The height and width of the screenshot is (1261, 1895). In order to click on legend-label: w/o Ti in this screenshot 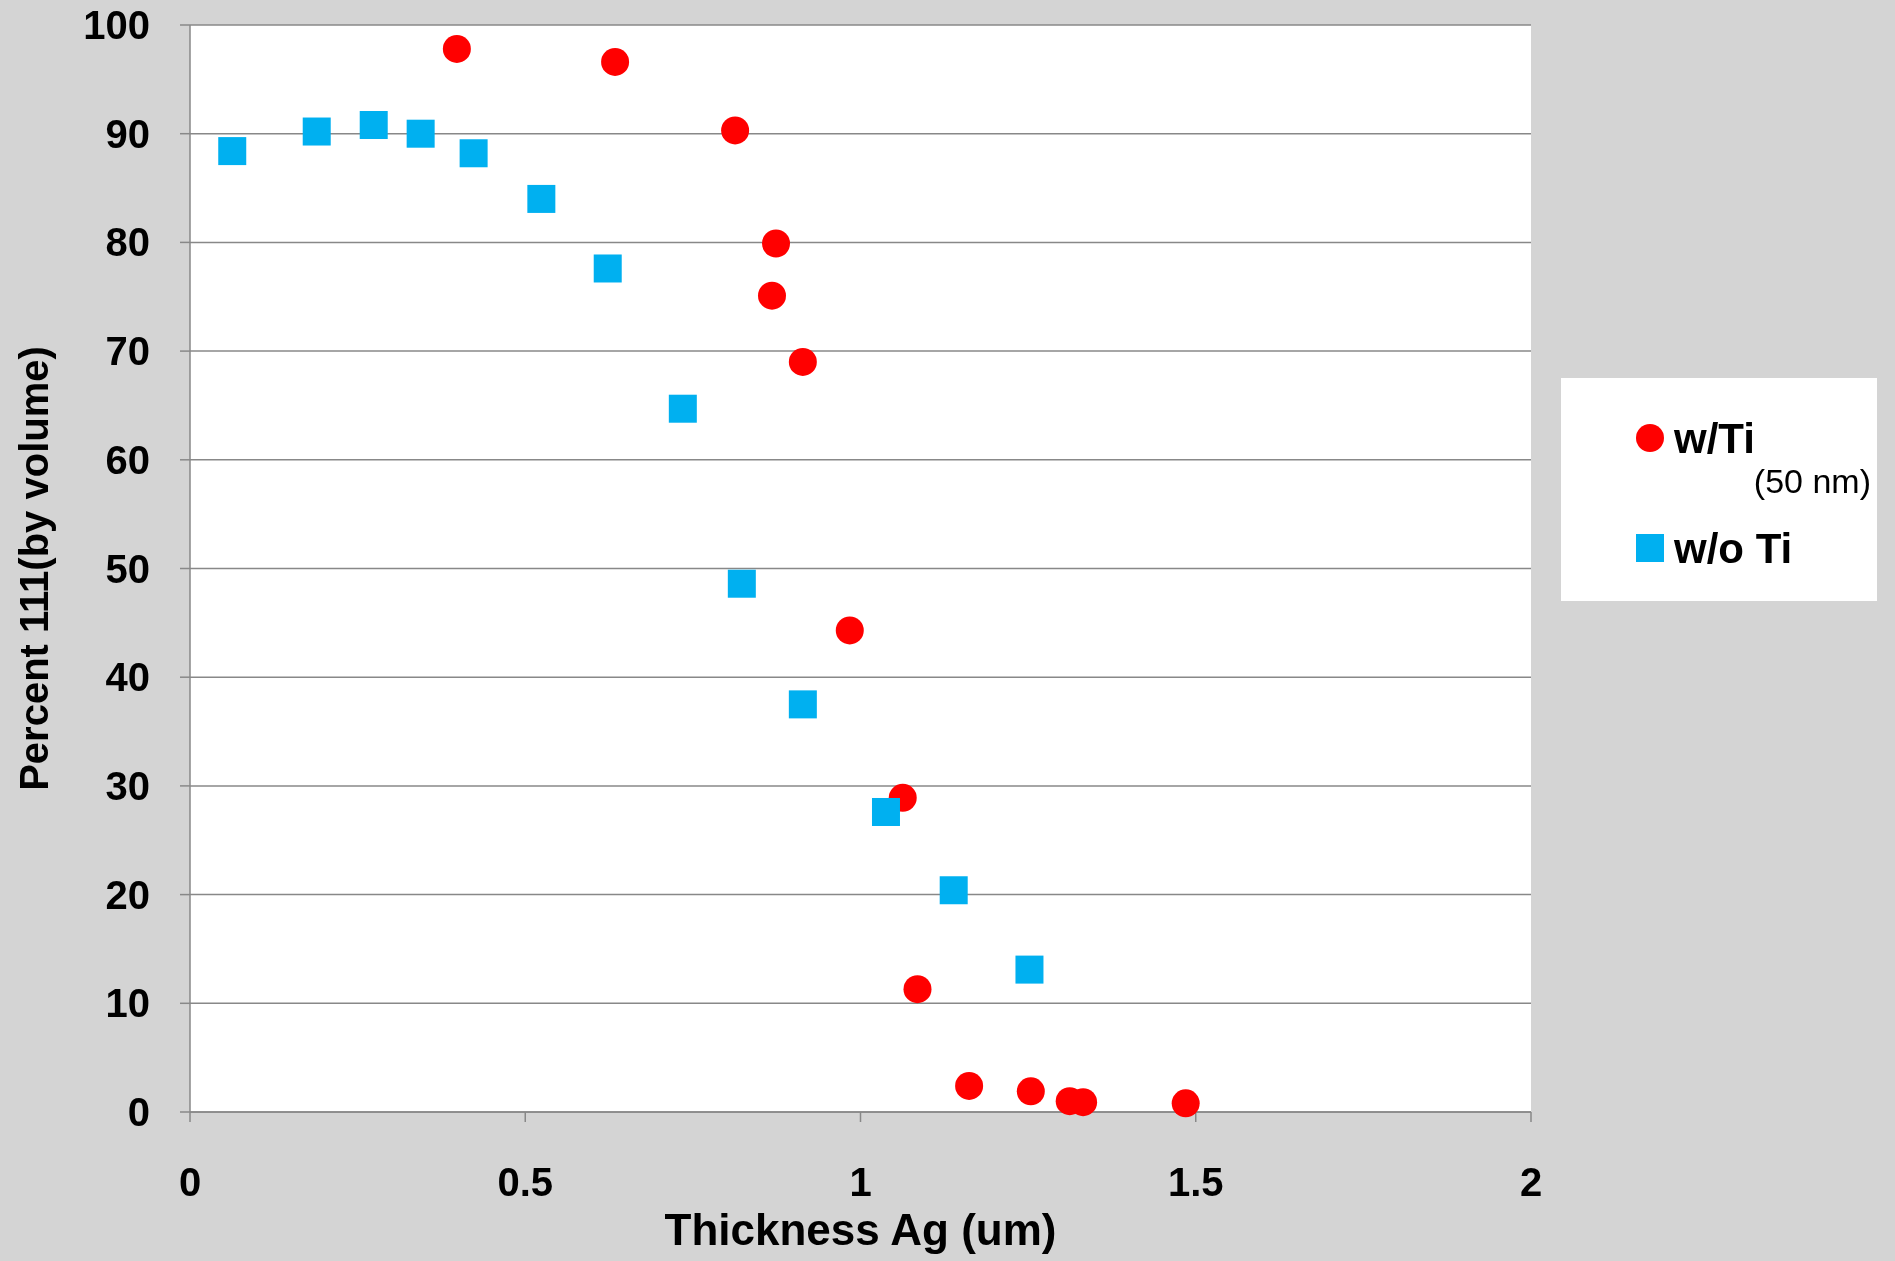, I will do `click(1733, 548)`.